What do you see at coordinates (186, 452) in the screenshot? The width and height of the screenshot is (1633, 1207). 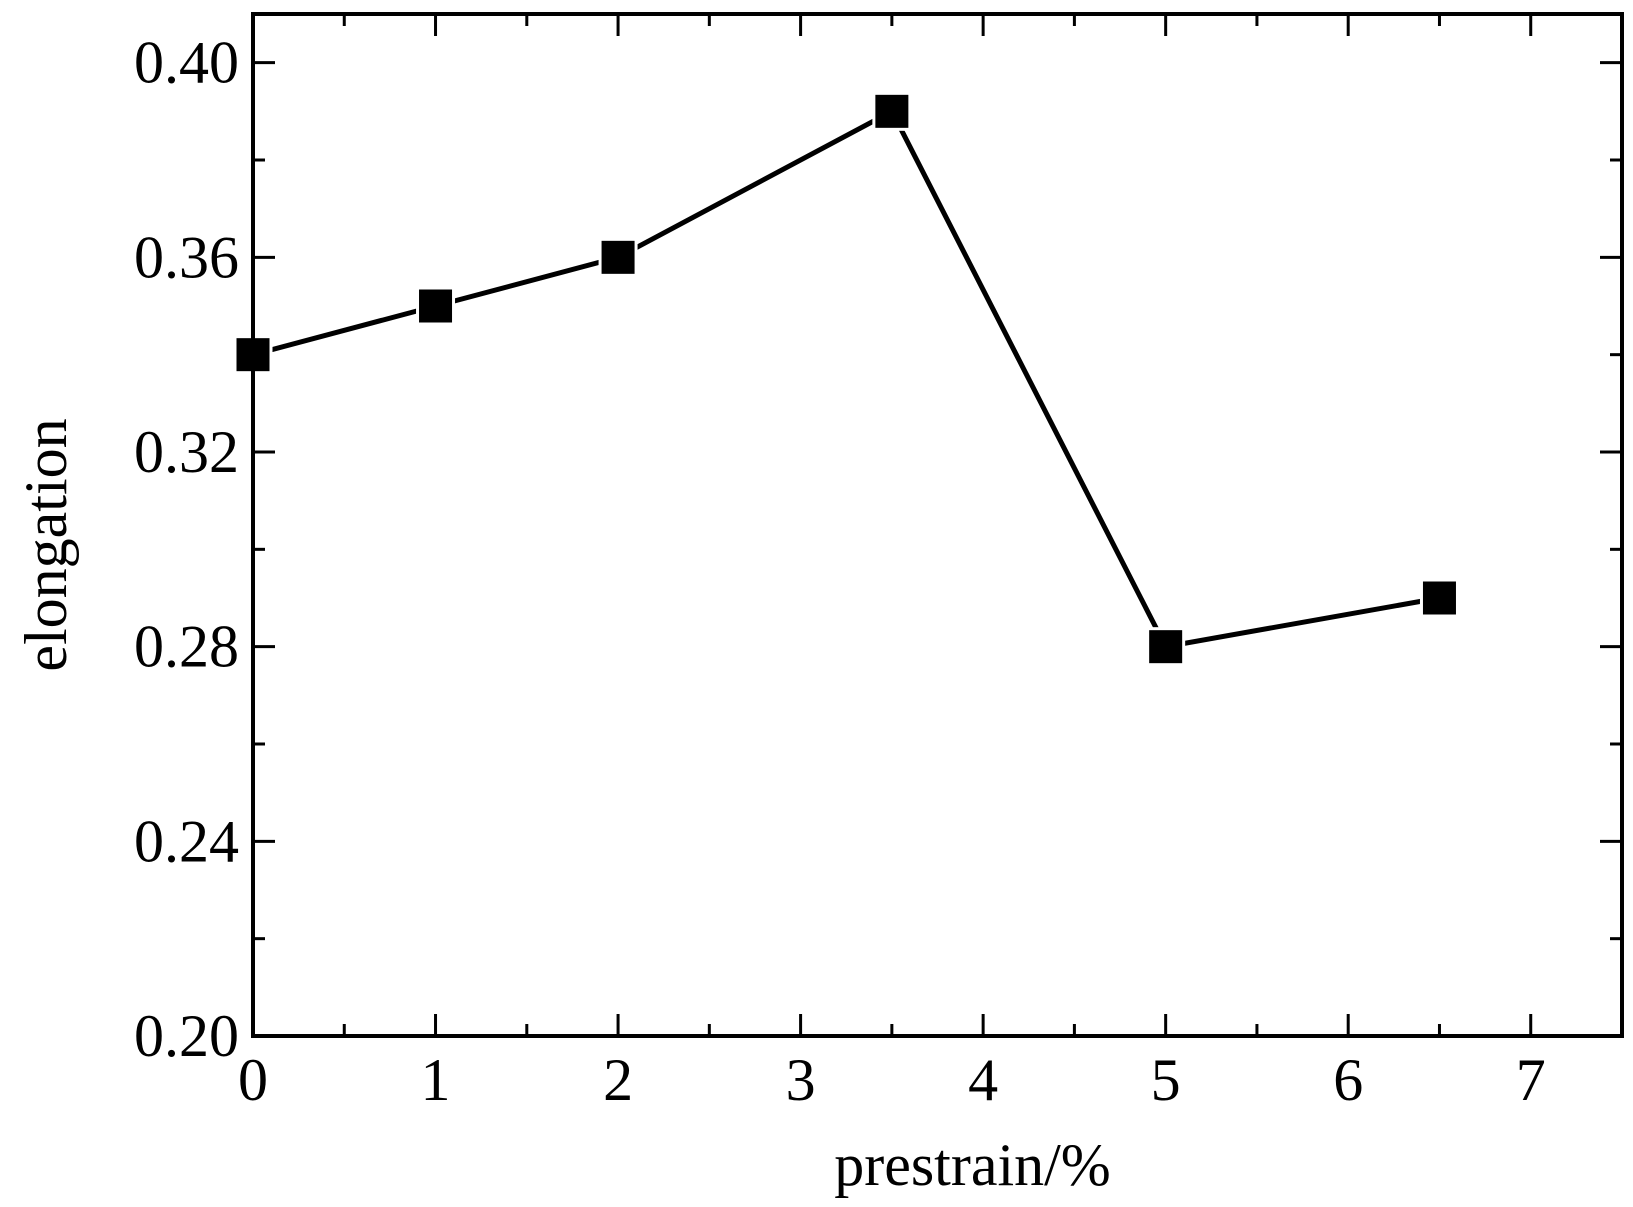 I see `y-tick-label: 0.32` at bounding box center [186, 452].